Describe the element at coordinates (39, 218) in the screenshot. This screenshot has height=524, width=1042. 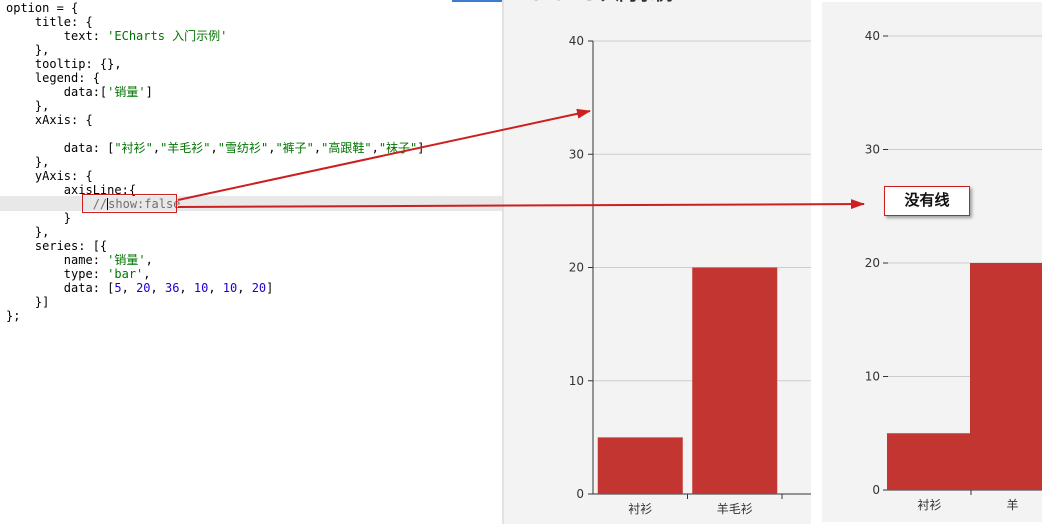
I see `code-line: }` at that location.